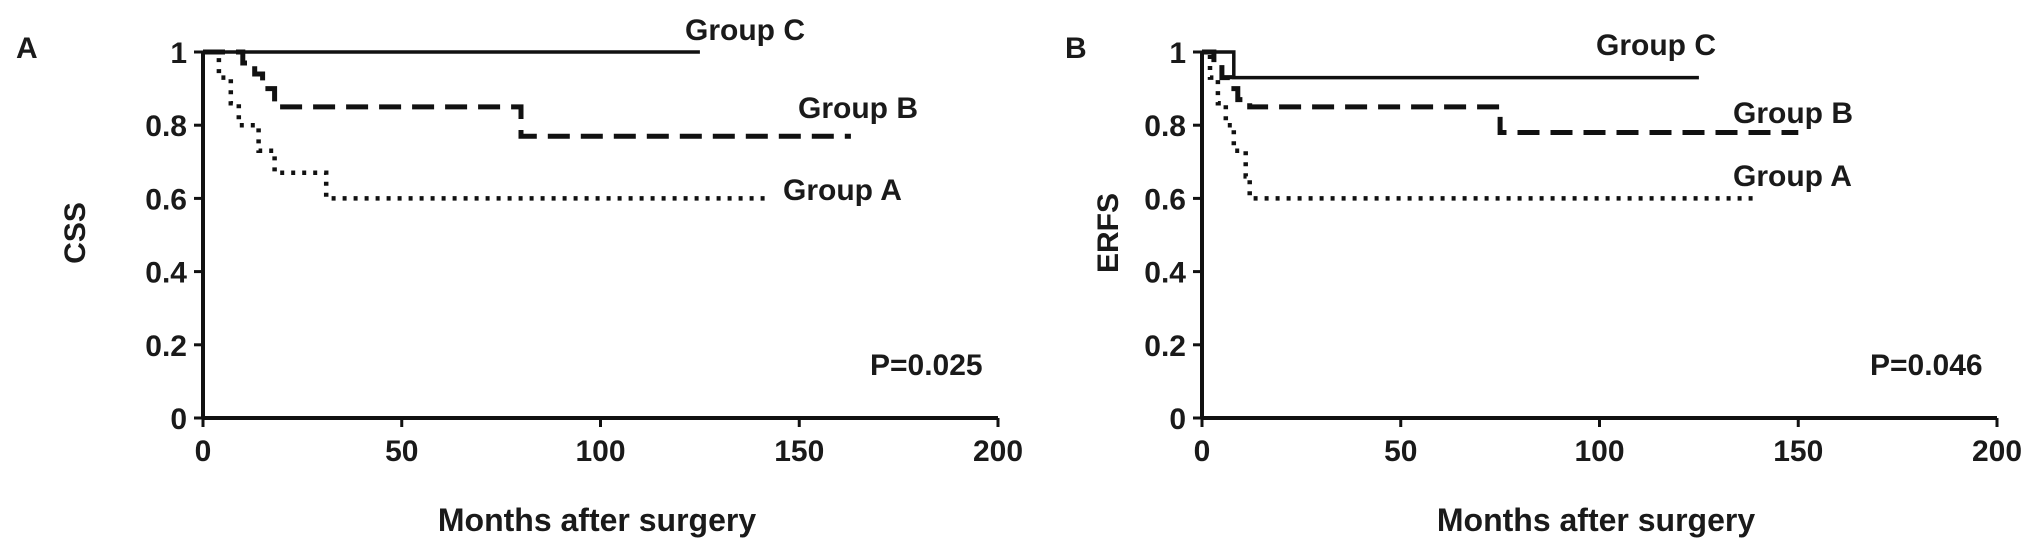 The width and height of the screenshot is (2031, 556). I want to click on p-value-annotation: P=0.025, so click(926, 365).